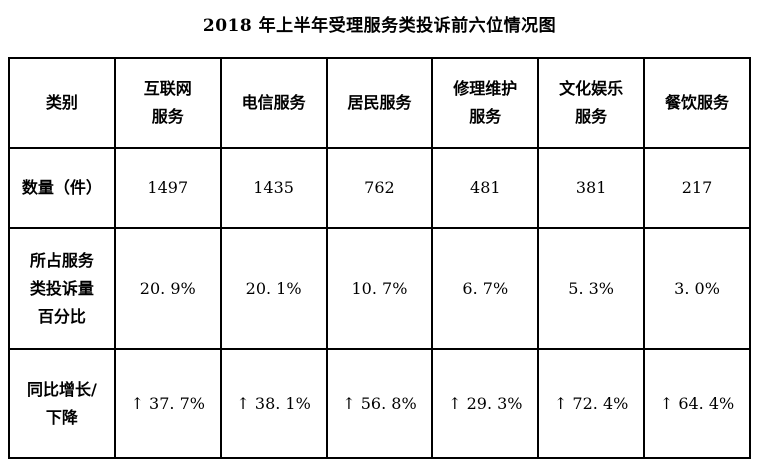 The image size is (759, 470). Describe the element at coordinates (62, 403) in the screenshot. I see `row-label-yoy-growth: 同比增长/ 下降` at that location.